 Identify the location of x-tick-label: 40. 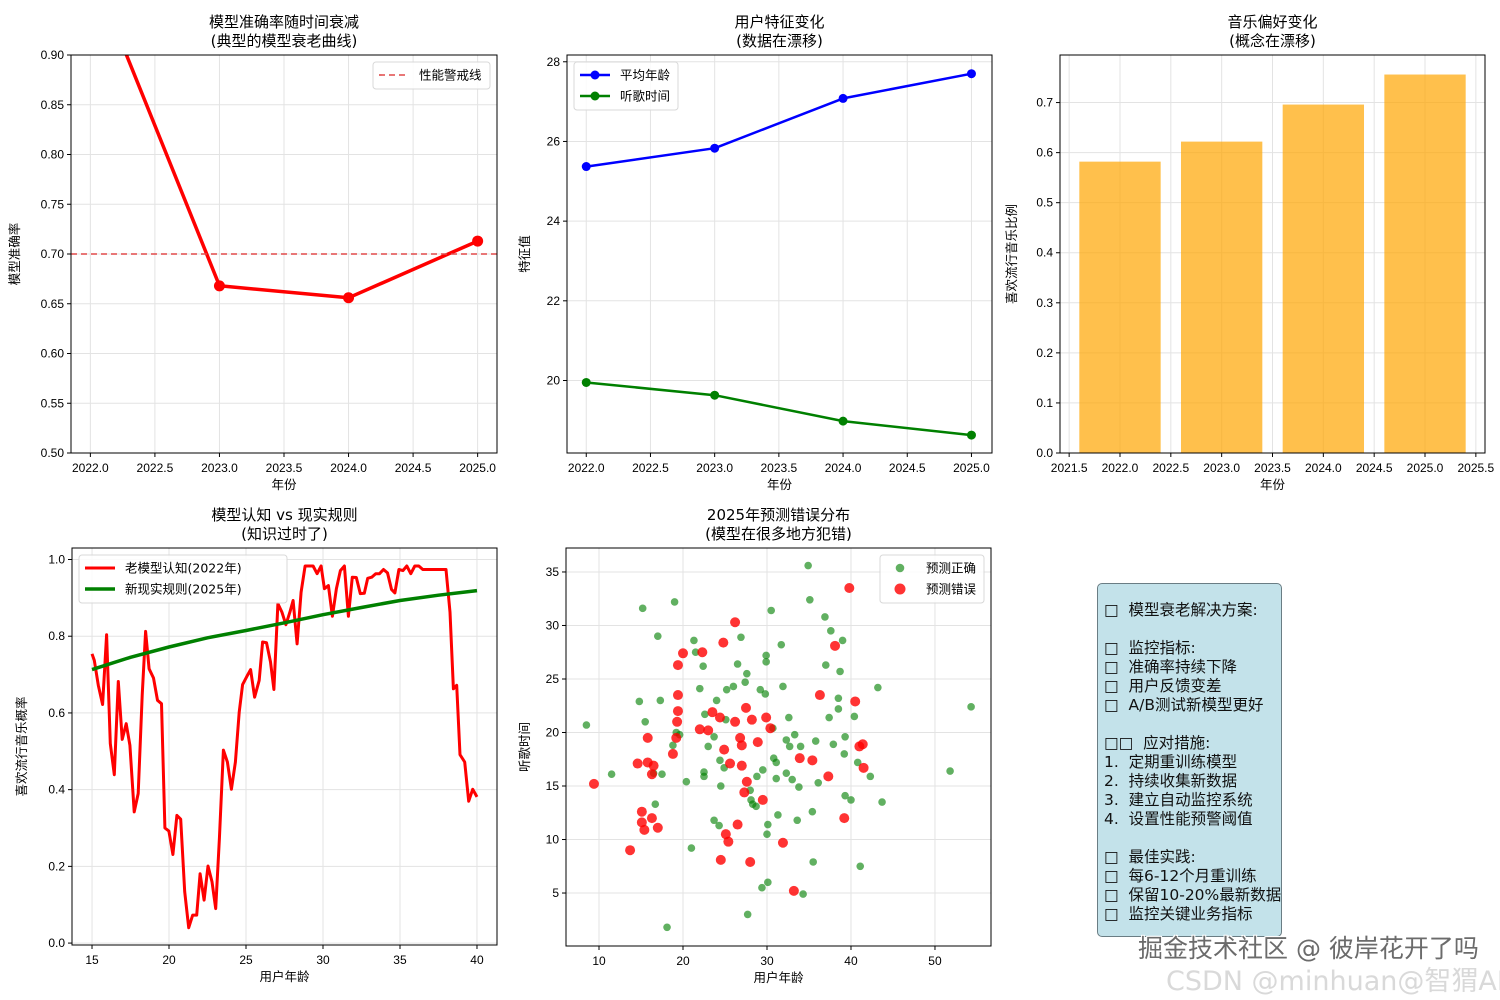
(477, 960).